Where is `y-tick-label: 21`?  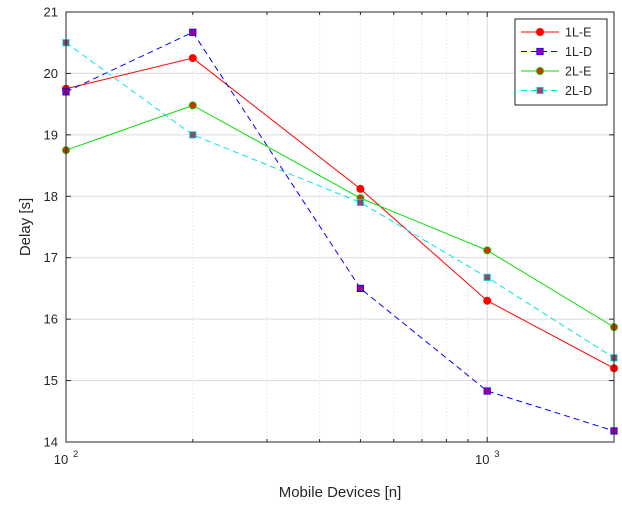 y-tick-label: 21 is located at coordinates (51, 12).